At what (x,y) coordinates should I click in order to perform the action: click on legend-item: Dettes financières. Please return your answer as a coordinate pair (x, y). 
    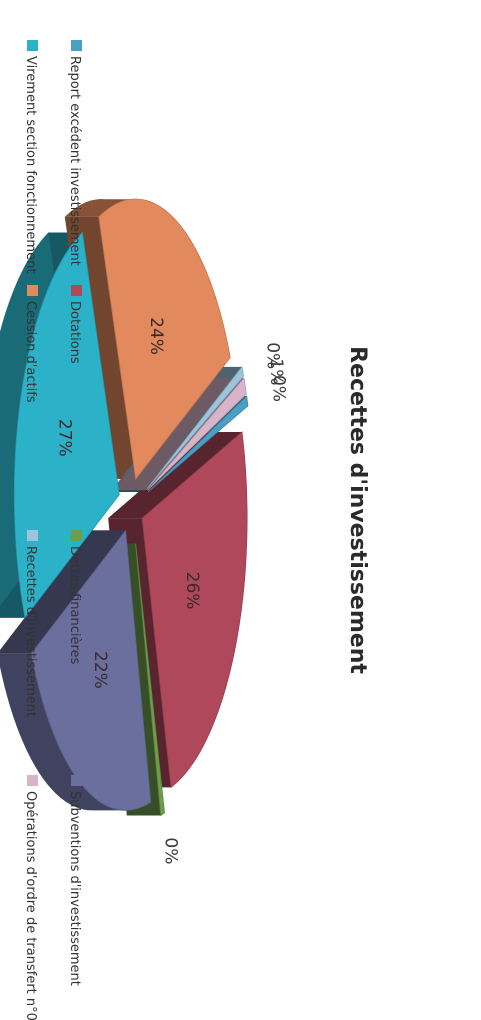
    Looking at the image, I should click on (74, 597).